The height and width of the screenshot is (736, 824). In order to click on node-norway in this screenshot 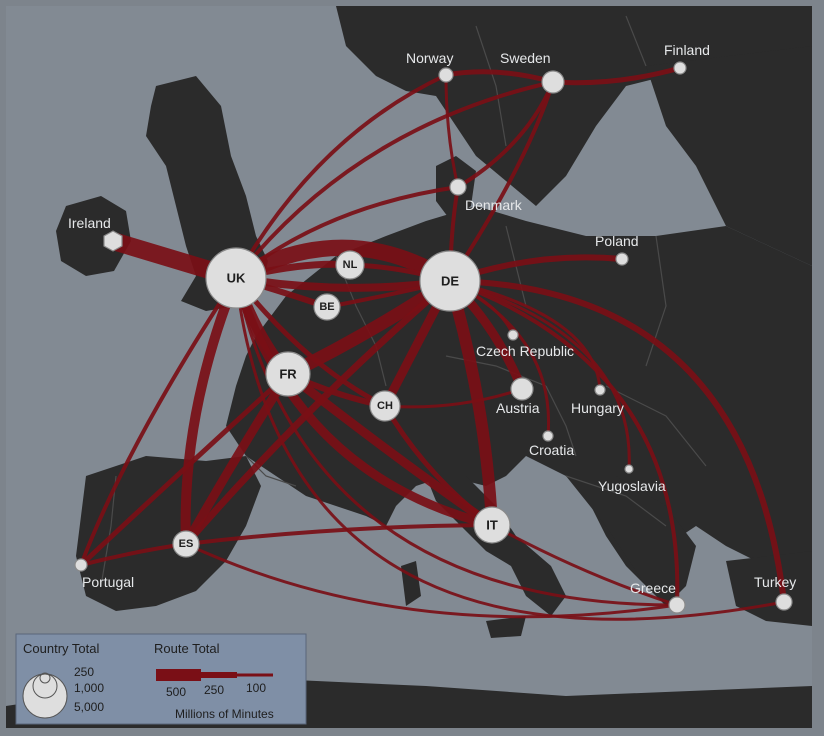, I will do `click(446, 75)`.